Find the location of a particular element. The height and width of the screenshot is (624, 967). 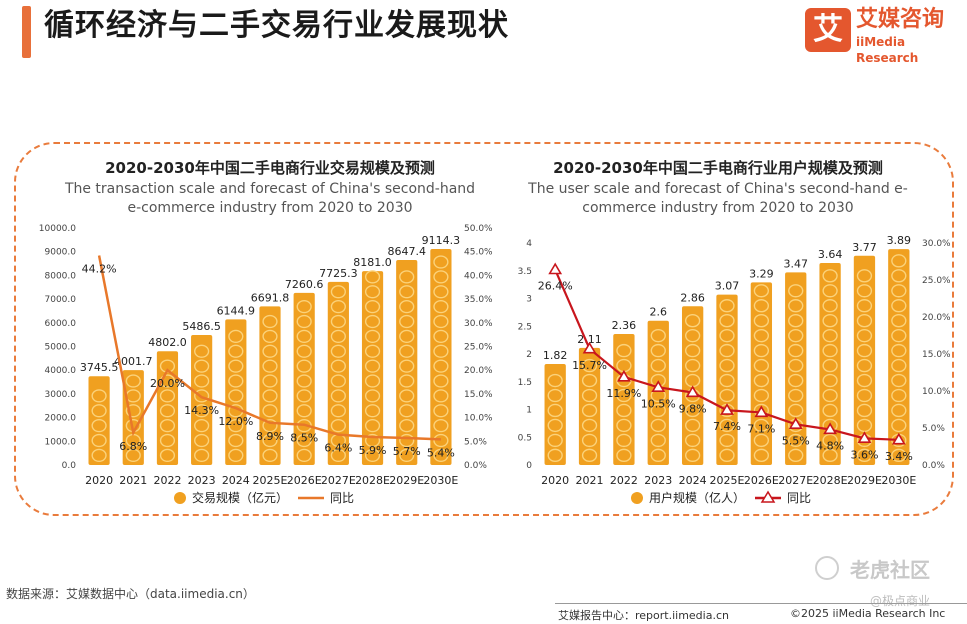

growth-rate-label: 12.0% is located at coordinates (235, 421).